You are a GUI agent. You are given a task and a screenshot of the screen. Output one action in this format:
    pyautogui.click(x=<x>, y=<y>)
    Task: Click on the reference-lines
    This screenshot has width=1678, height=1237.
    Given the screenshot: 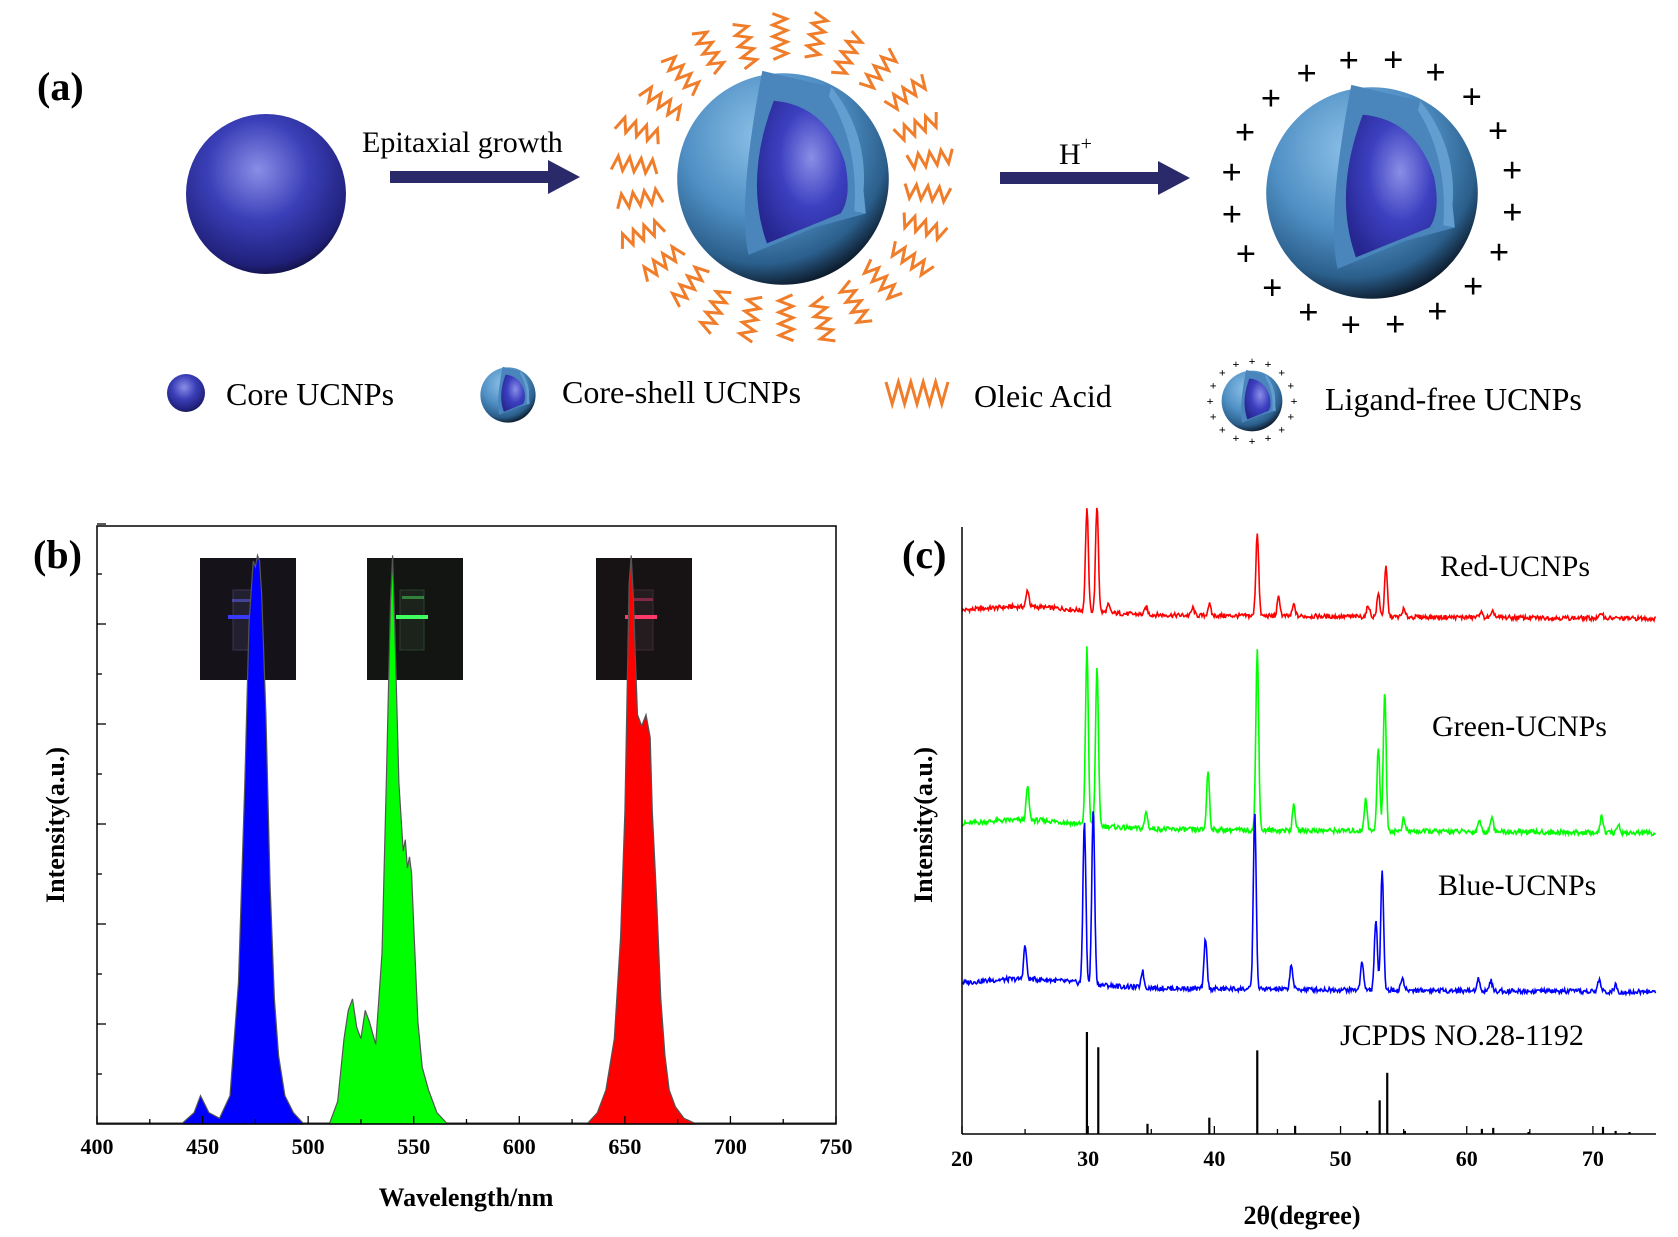 What is the action you would take?
    pyautogui.click(x=1358, y=1083)
    